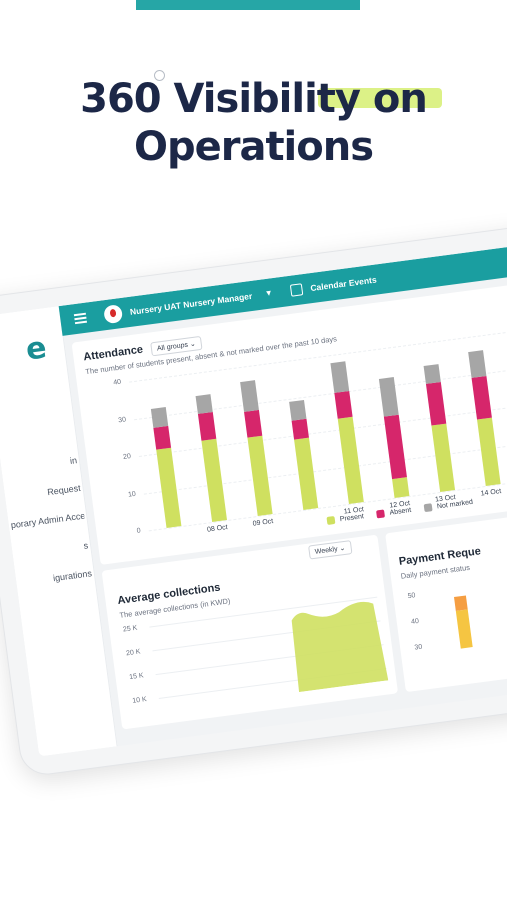 The width and height of the screenshot is (507, 900). I want to click on attendance-xtick: 09 Oct, so click(263, 523).